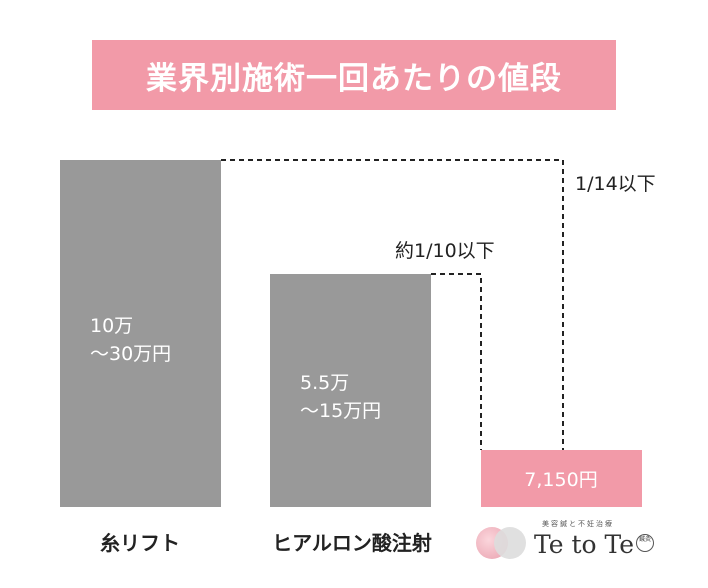 The height and width of the screenshot is (588, 708). I want to click on tetote-logo: 美容鍼と不妊治療 Te to Te 鍼灸, so click(581, 543).